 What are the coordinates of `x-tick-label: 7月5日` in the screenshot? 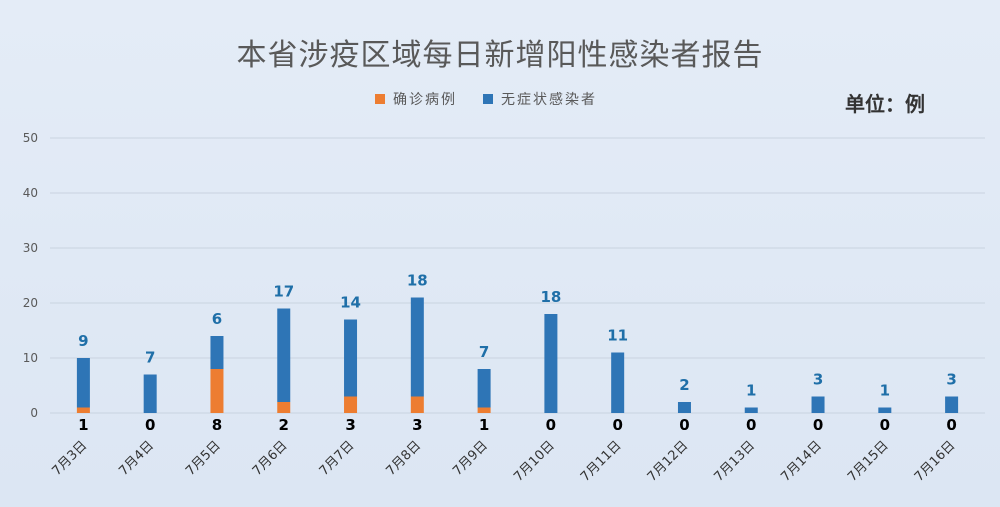 It's located at (203, 458).